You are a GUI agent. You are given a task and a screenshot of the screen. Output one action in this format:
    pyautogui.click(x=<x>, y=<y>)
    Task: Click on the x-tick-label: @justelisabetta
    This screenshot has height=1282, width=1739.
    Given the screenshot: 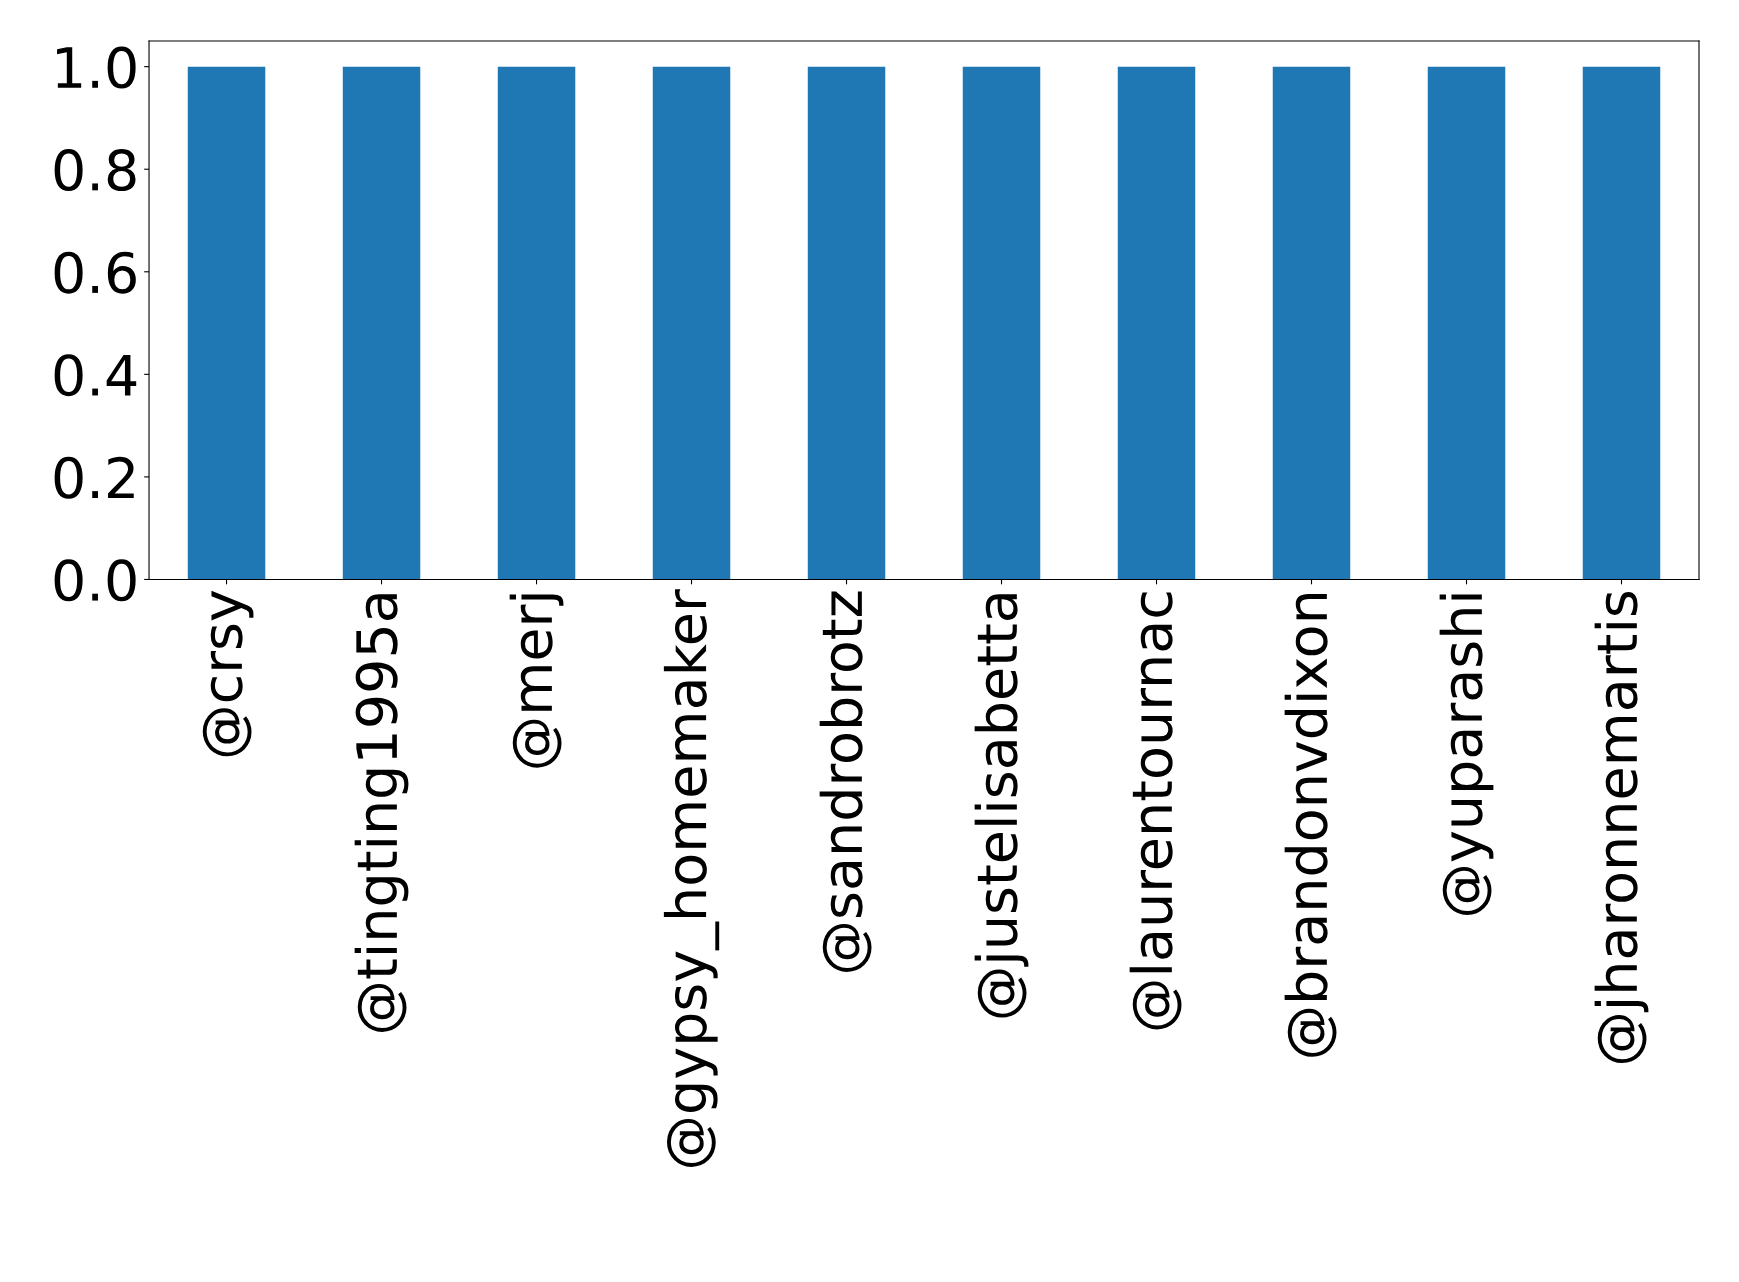 What is the action you would take?
    pyautogui.click(x=1001, y=806)
    